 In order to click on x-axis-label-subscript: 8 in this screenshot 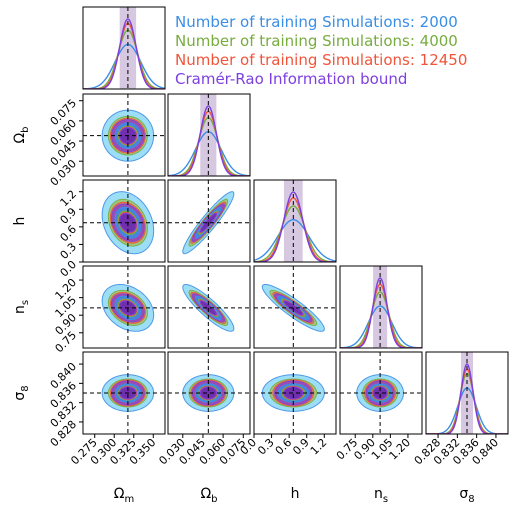, I will do `click(471, 499)`.